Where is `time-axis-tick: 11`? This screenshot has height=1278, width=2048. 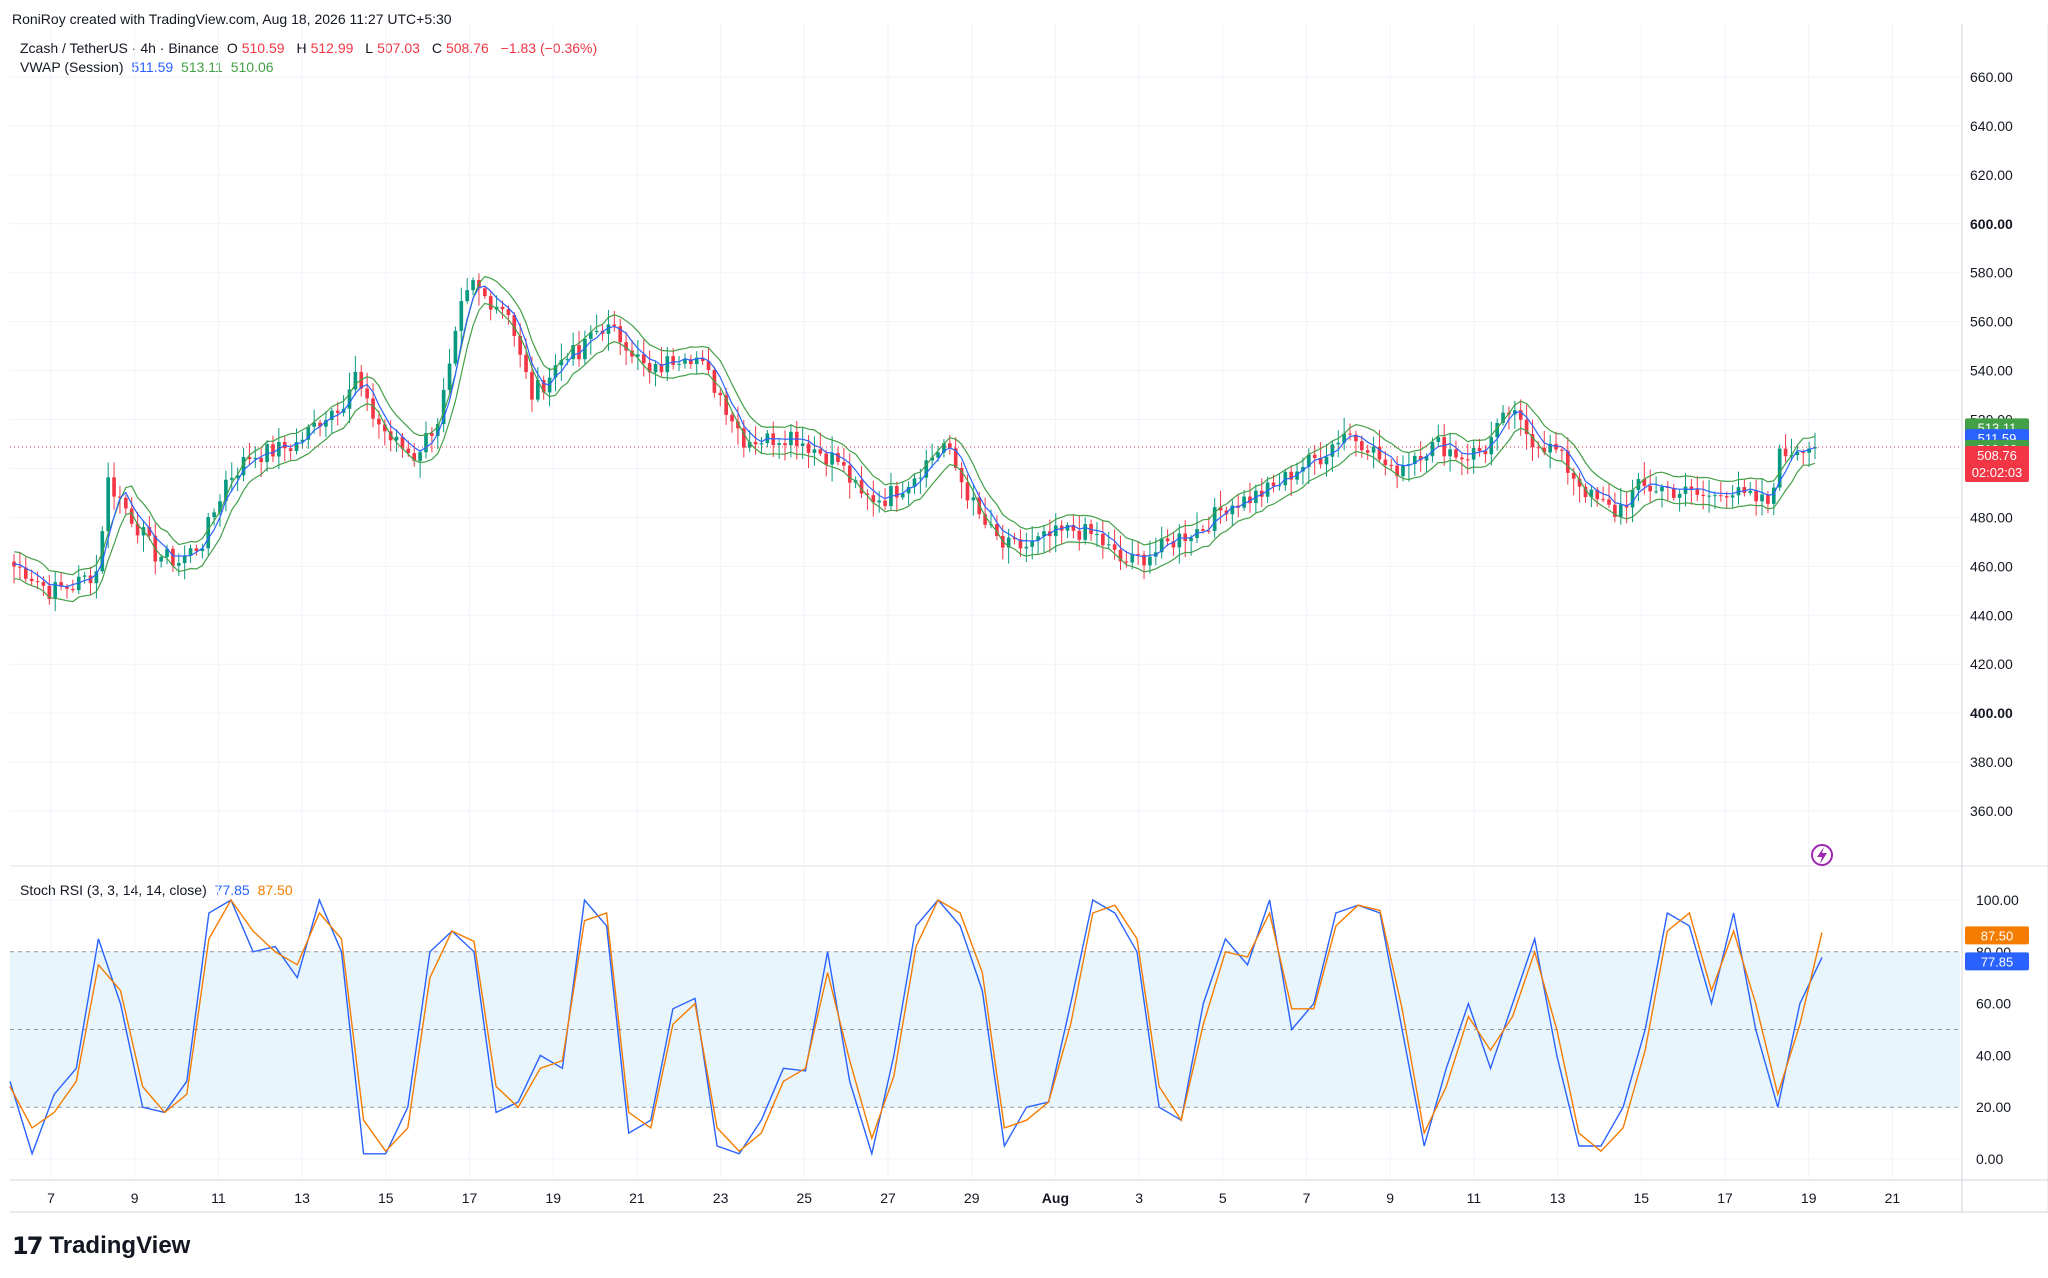 time-axis-tick: 11 is located at coordinates (218, 1198).